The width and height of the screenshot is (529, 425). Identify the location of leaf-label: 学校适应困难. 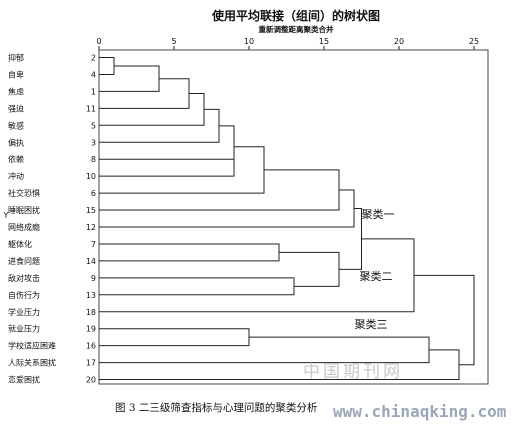
(32, 346).